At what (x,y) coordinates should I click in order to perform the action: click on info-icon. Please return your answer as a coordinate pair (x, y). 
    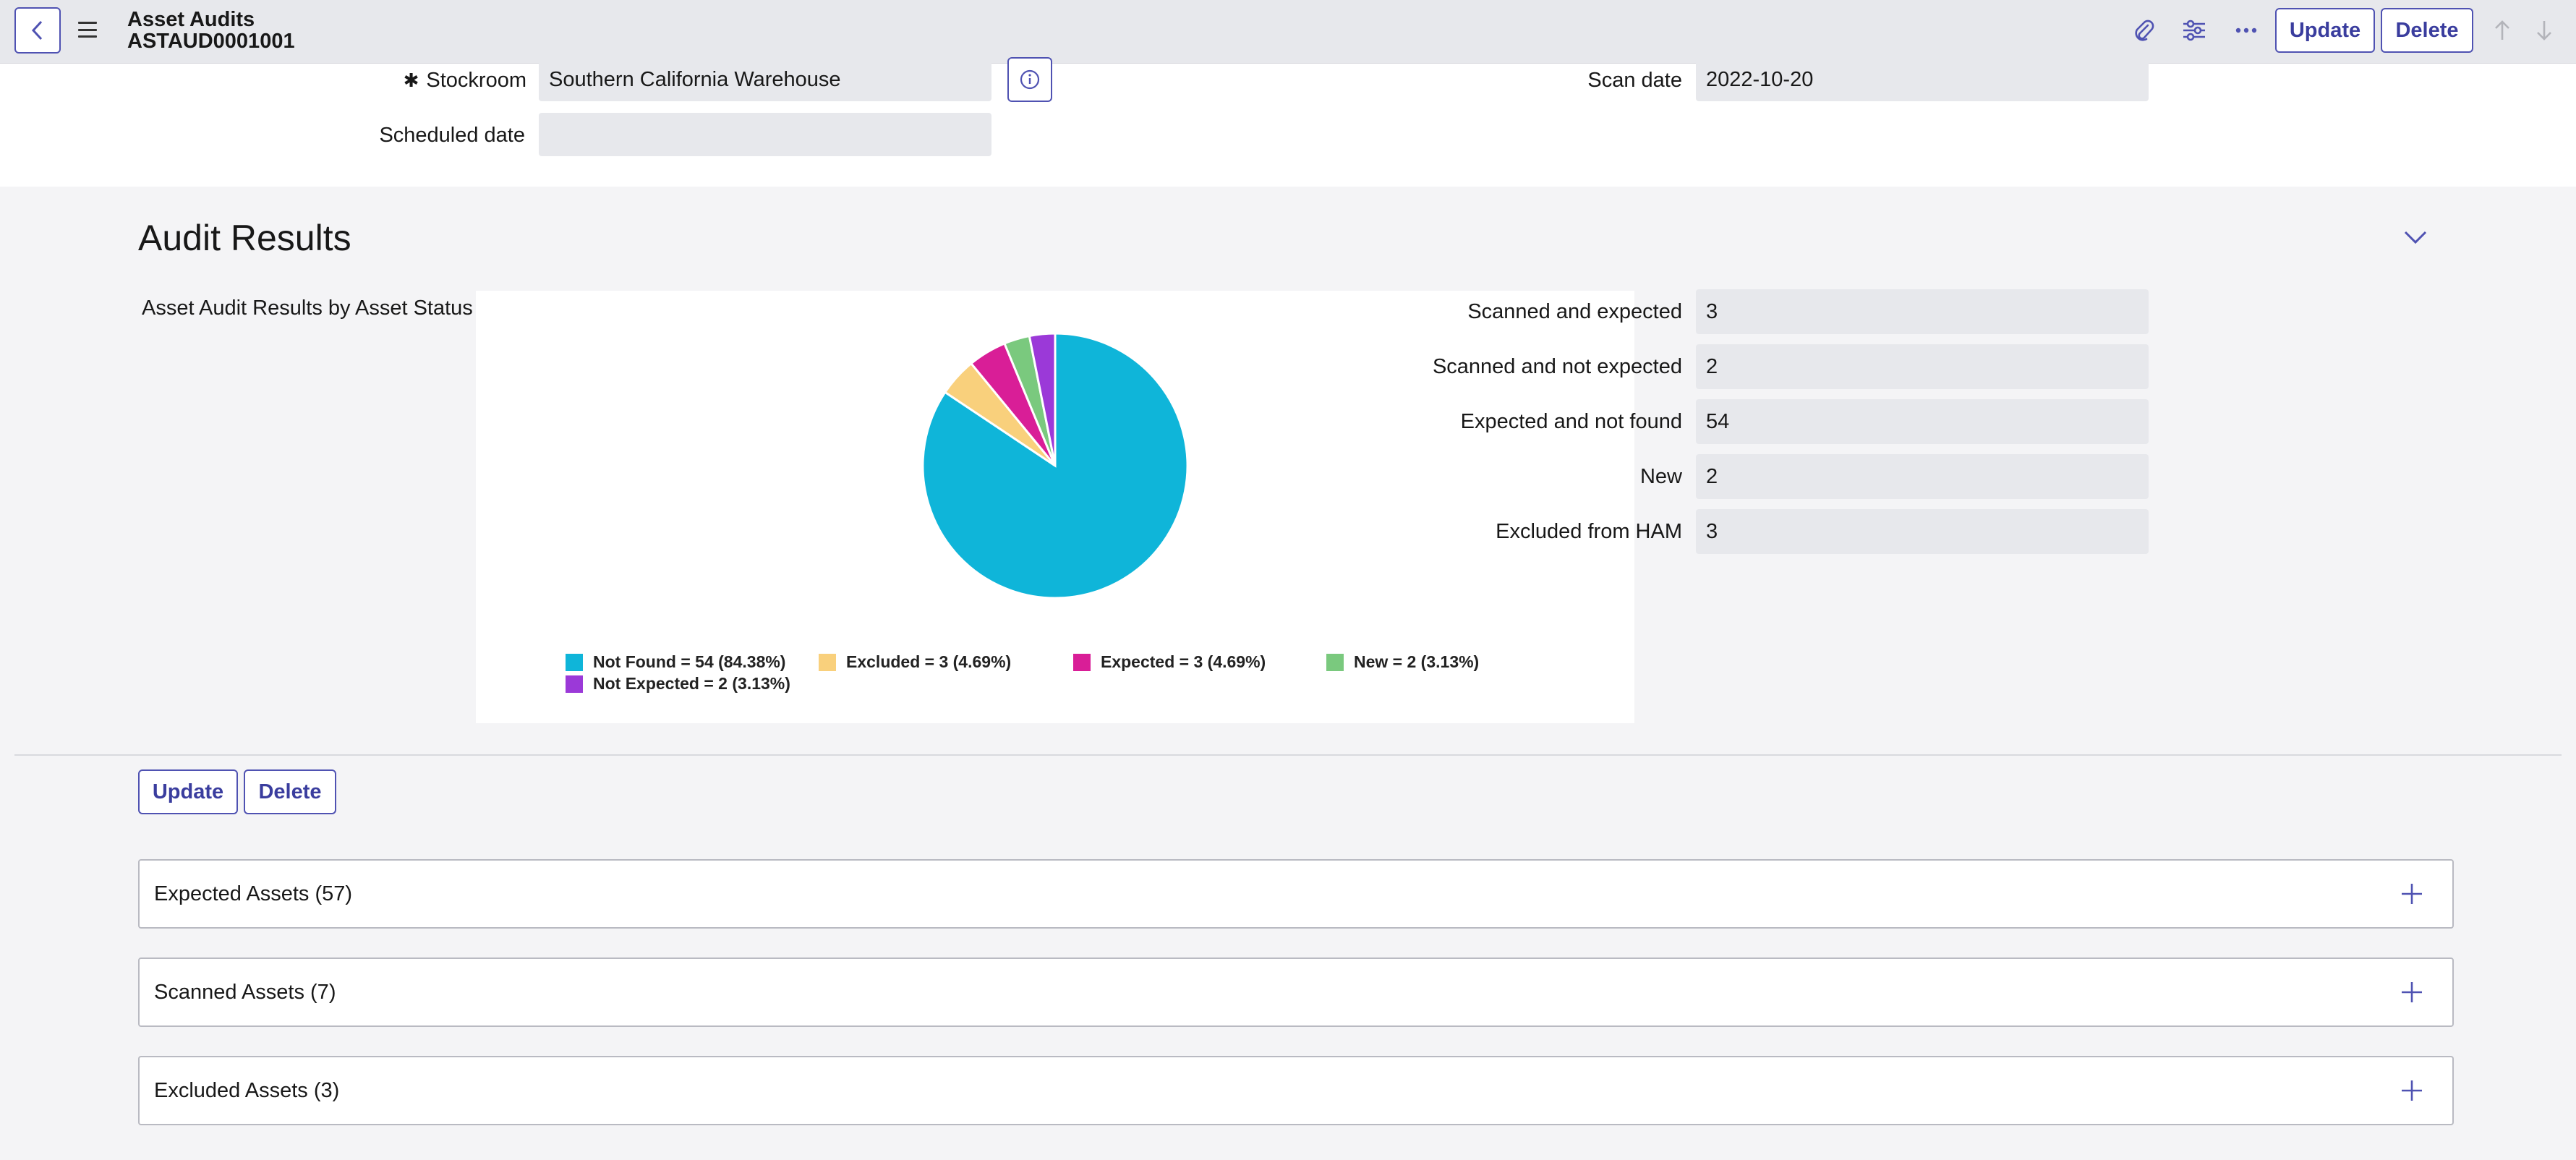
    Looking at the image, I should click on (1030, 79).